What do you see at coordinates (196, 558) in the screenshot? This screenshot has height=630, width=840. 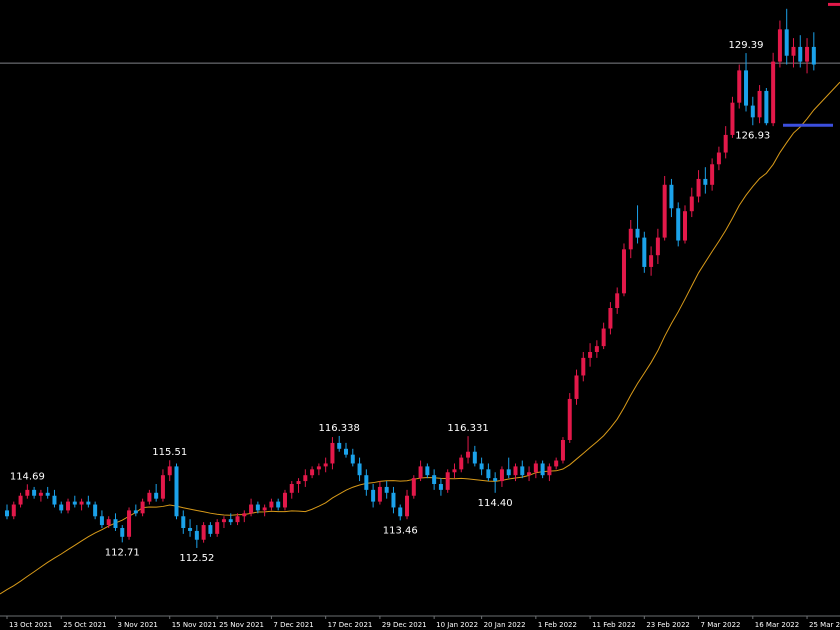 I see `price-label: 112.52` at bounding box center [196, 558].